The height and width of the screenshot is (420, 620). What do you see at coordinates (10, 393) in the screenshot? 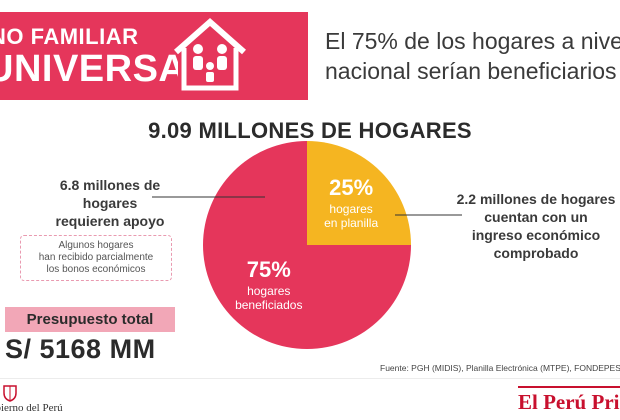
I see `peru-shield-icon` at bounding box center [10, 393].